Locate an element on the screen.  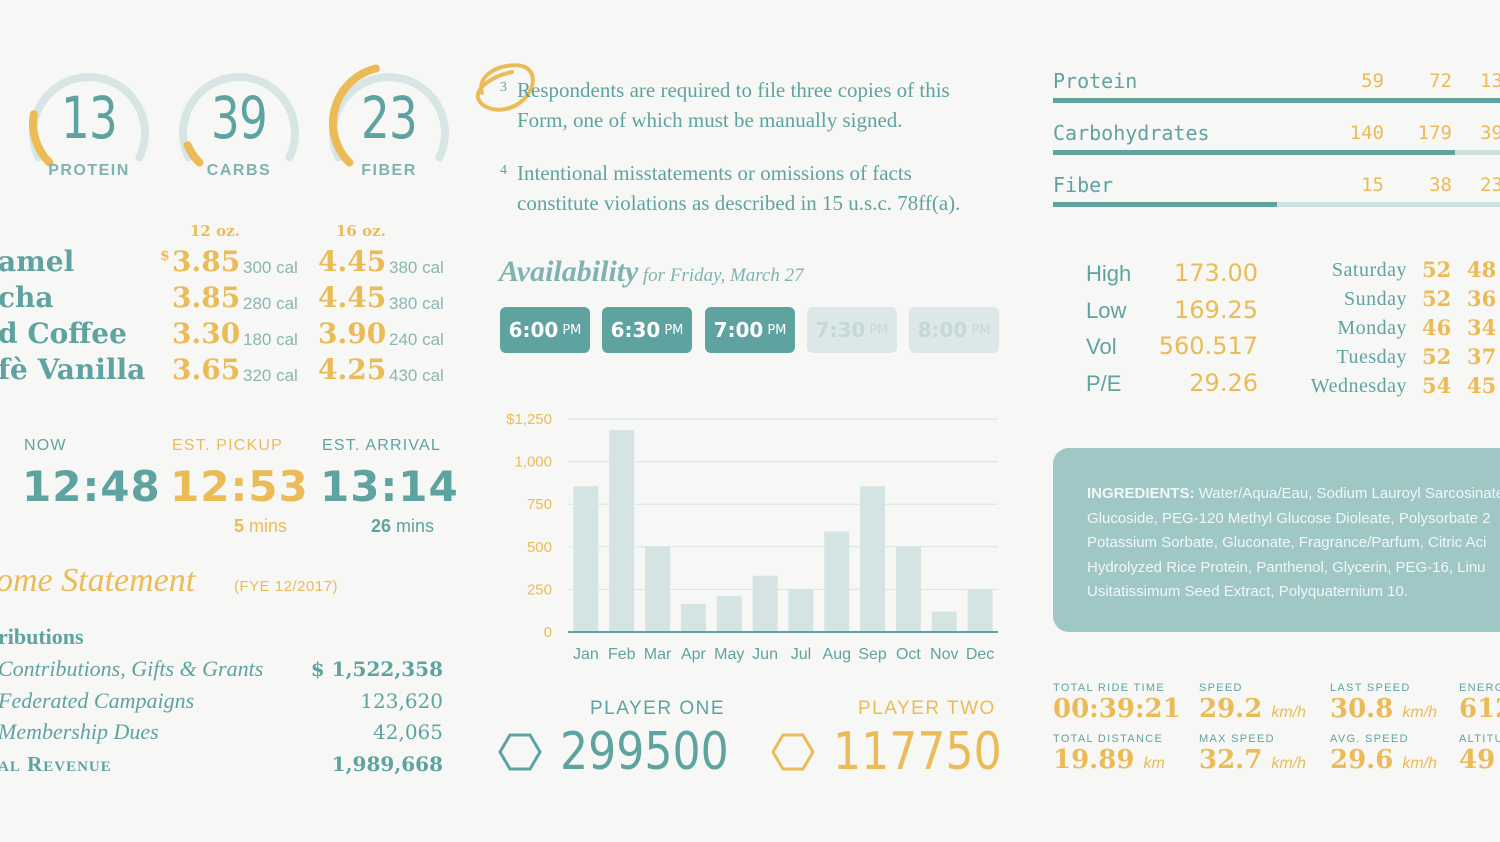
nutrition-value: 72 is located at coordinates (1440, 81).